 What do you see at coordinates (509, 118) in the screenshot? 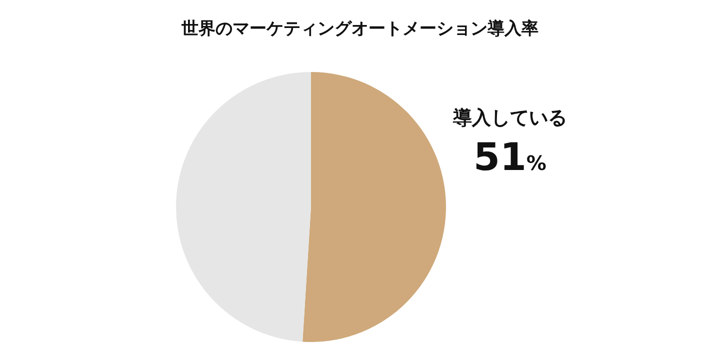
I see `slice-label: 導入している` at bounding box center [509, 118].